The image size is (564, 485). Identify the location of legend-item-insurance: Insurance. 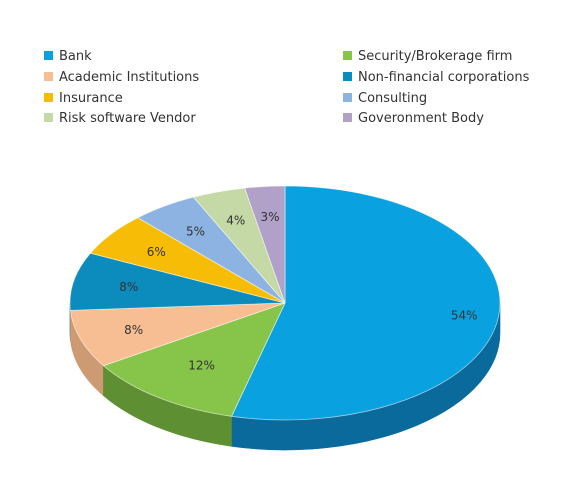
(83, 98).